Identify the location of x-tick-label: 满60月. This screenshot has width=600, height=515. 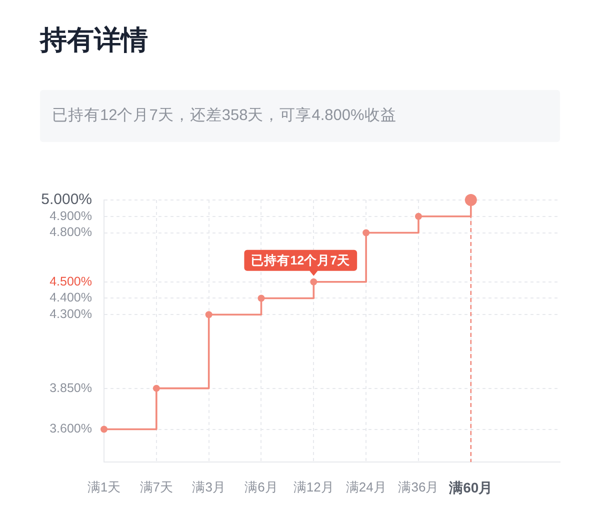
(470, 487).